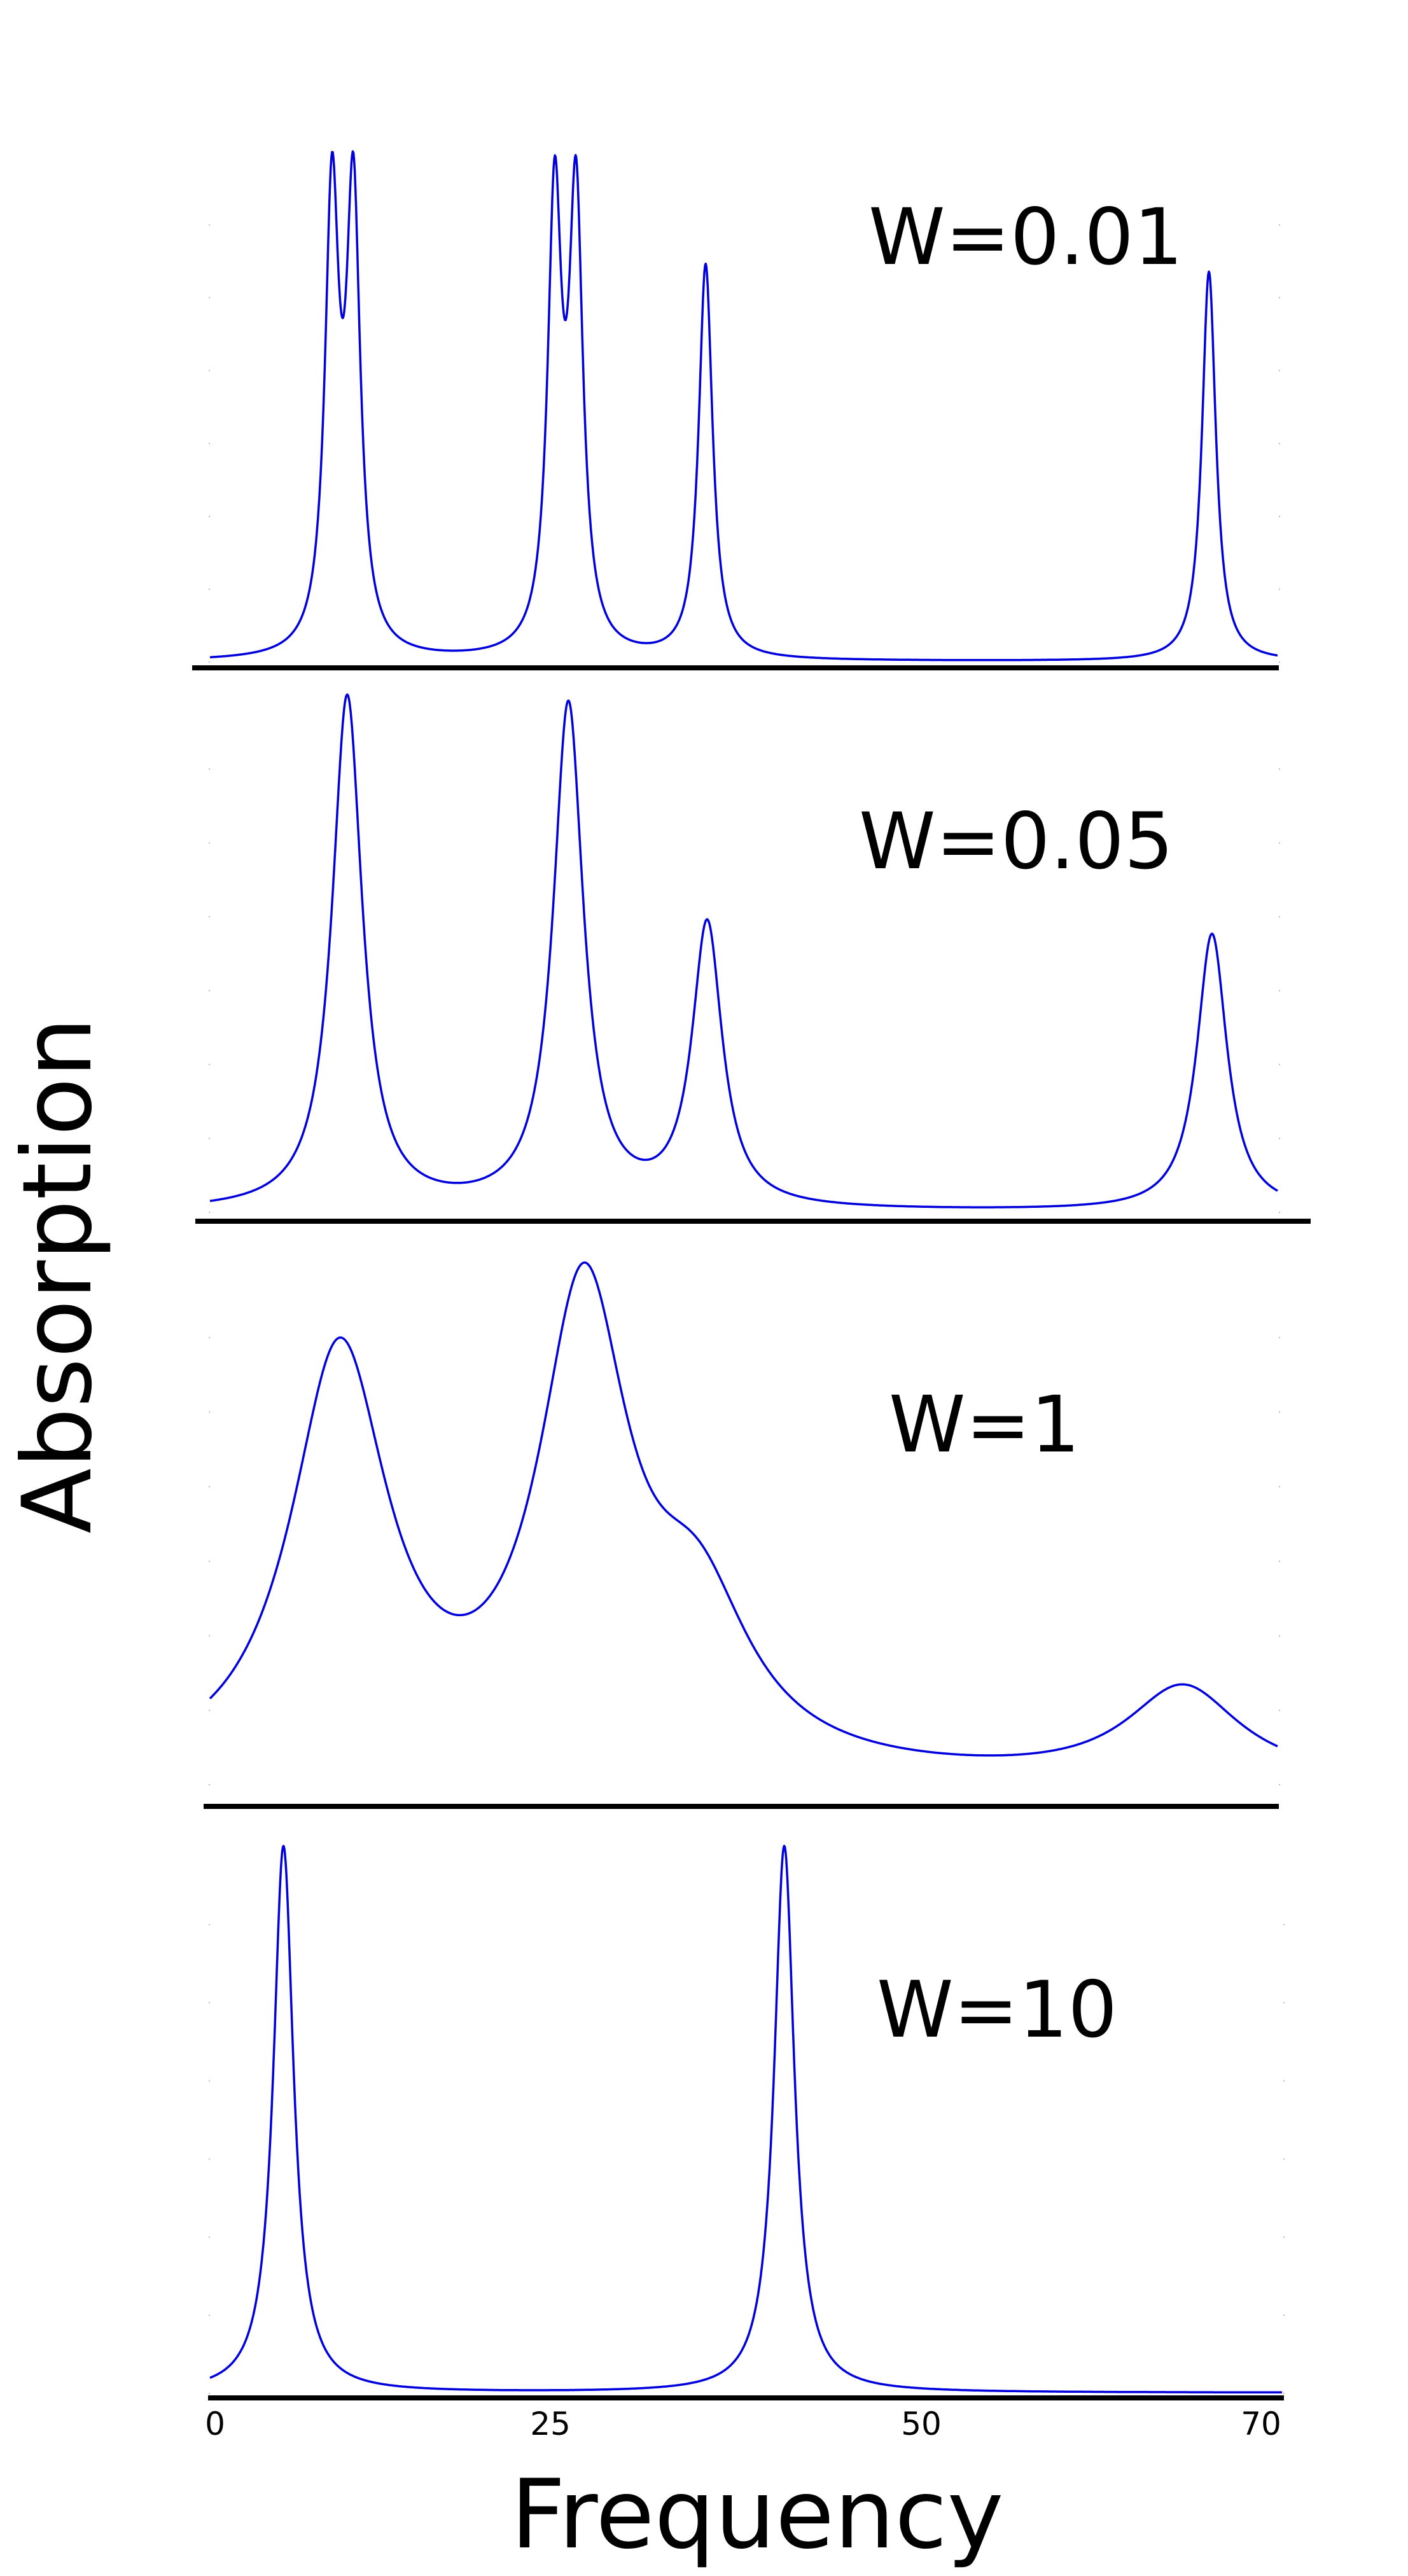  What do you see at coordinates (550, 2424) in the screenshot?
I see `x-tick-label-25: 25` at bounding box center [550, 2424].